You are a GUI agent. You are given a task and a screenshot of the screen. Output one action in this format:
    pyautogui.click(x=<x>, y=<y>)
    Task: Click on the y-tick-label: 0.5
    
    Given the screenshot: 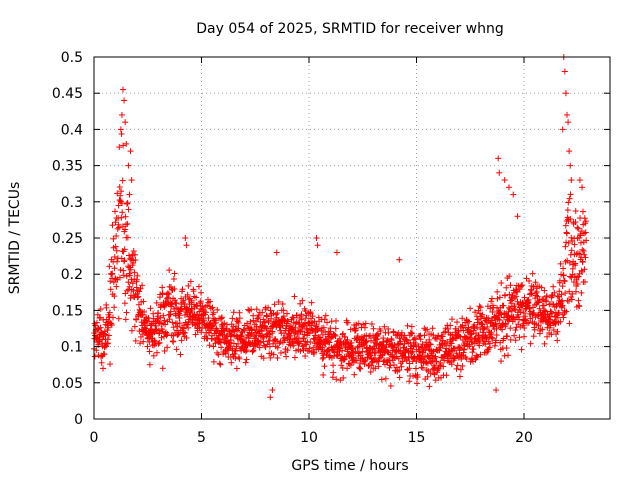 What is the action you would take?
    pyautogui.click(x=72, y=58)
    